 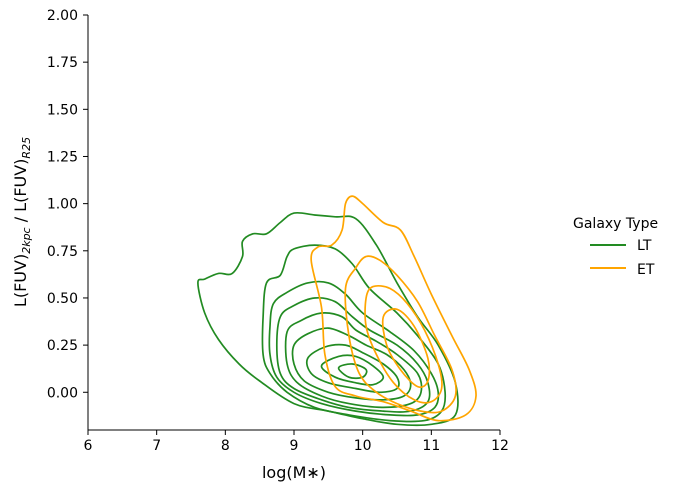 What do you see at coordinates (62, 110) in the screenshot?
I see `y-tick-label: 1.50` at bounding box center [62, 110].